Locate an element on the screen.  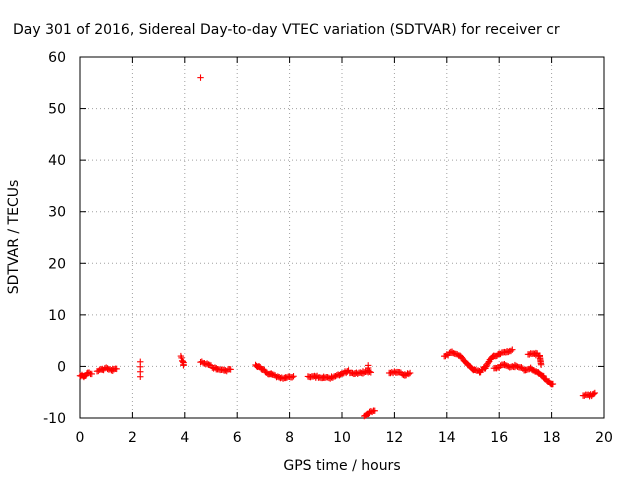
x-tick-label: 8 is located at coordinates (289, 438).